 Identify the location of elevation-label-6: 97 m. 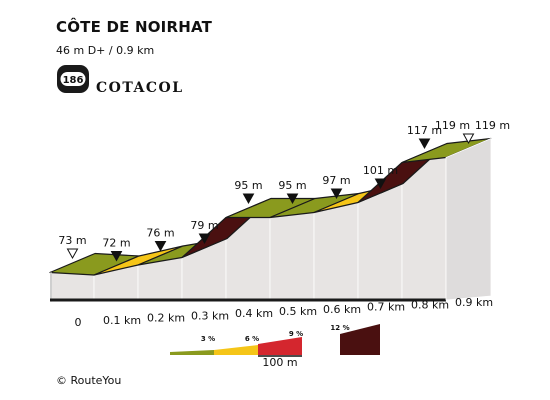
(336, 180).